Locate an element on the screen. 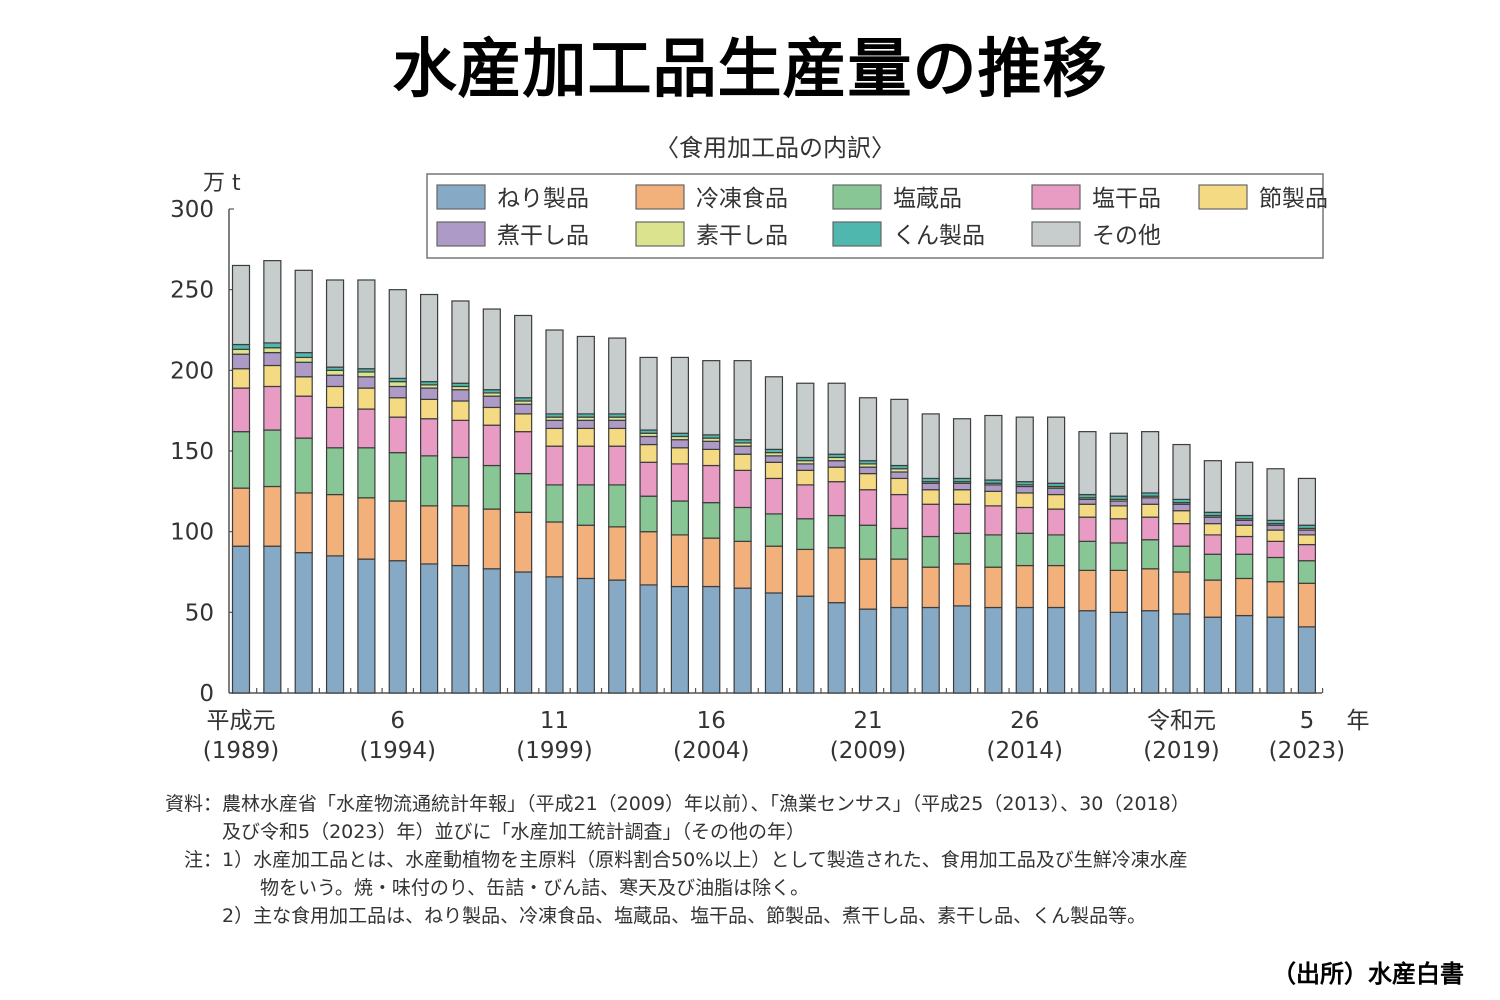 This screenshot has height=1000, width=1500. legend-label: 節製品 is located at coordinates (1293, 199).